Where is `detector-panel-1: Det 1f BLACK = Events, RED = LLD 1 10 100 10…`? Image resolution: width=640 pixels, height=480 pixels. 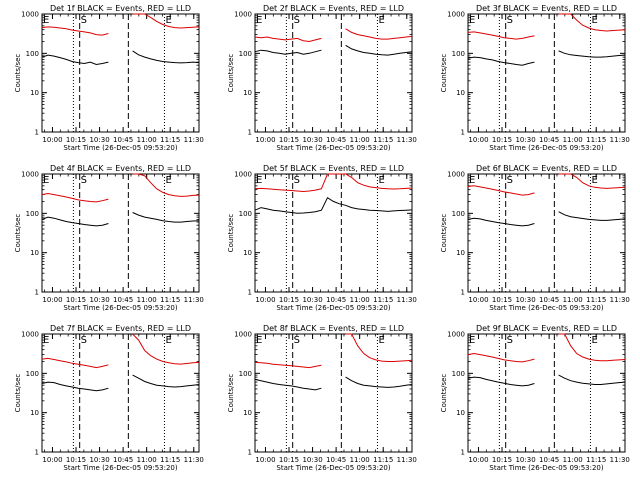
detector-panel-1: Det 1f BLACK = Events, RED = LLD 1 10 100 10… is located at coordinates (109, 78).